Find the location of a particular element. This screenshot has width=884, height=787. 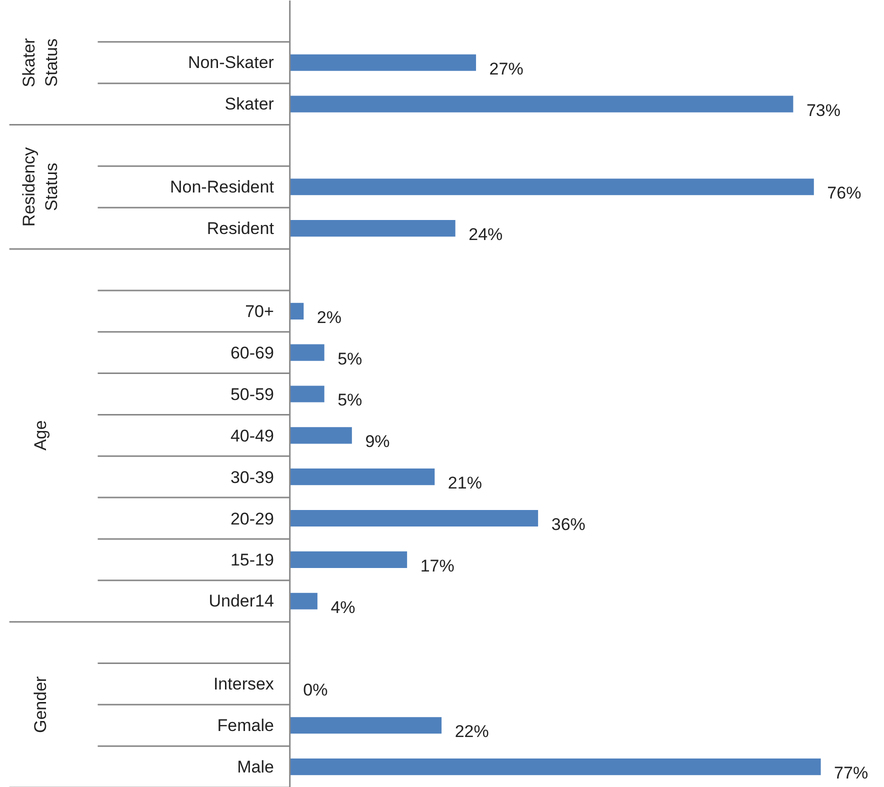

y-tick-label: 20-29 is located at coordinates (252, 518).